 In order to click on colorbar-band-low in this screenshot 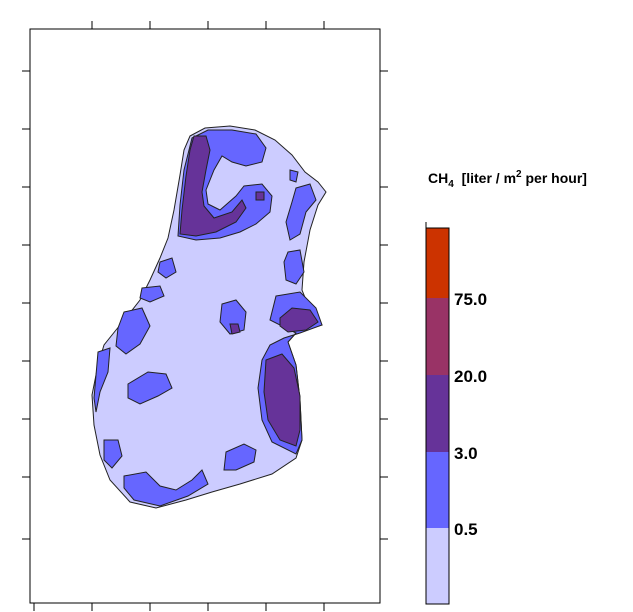, I will do `click(437, 566)`.